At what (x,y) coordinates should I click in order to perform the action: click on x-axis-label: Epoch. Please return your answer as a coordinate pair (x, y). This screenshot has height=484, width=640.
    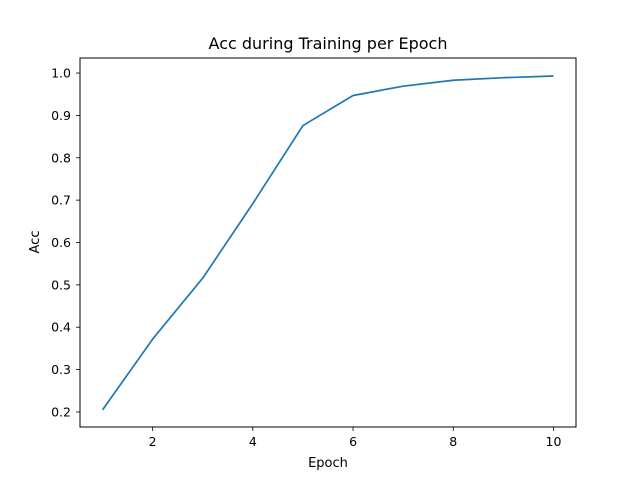
    Looking at the image, I should click on (328, 463).